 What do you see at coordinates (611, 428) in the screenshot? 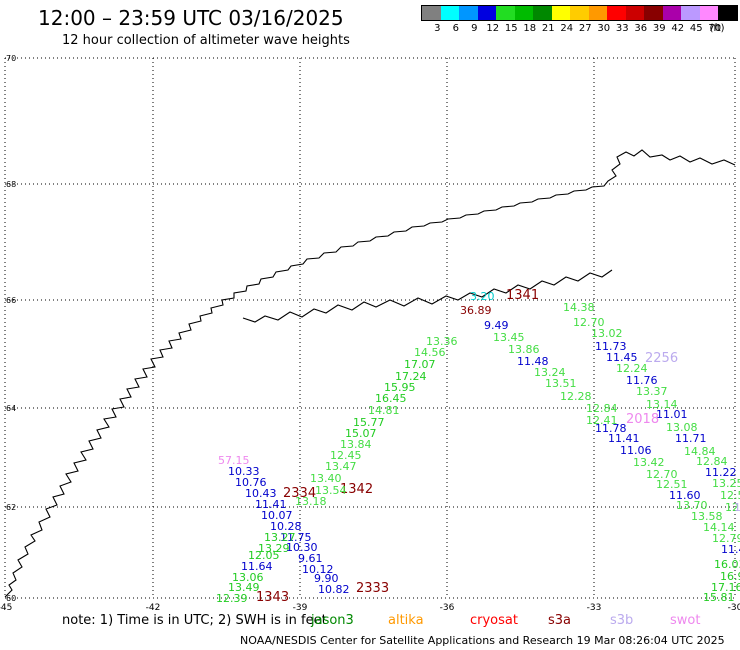
I see `wave-height-value: 11.78` at bounding box center [611, 428].